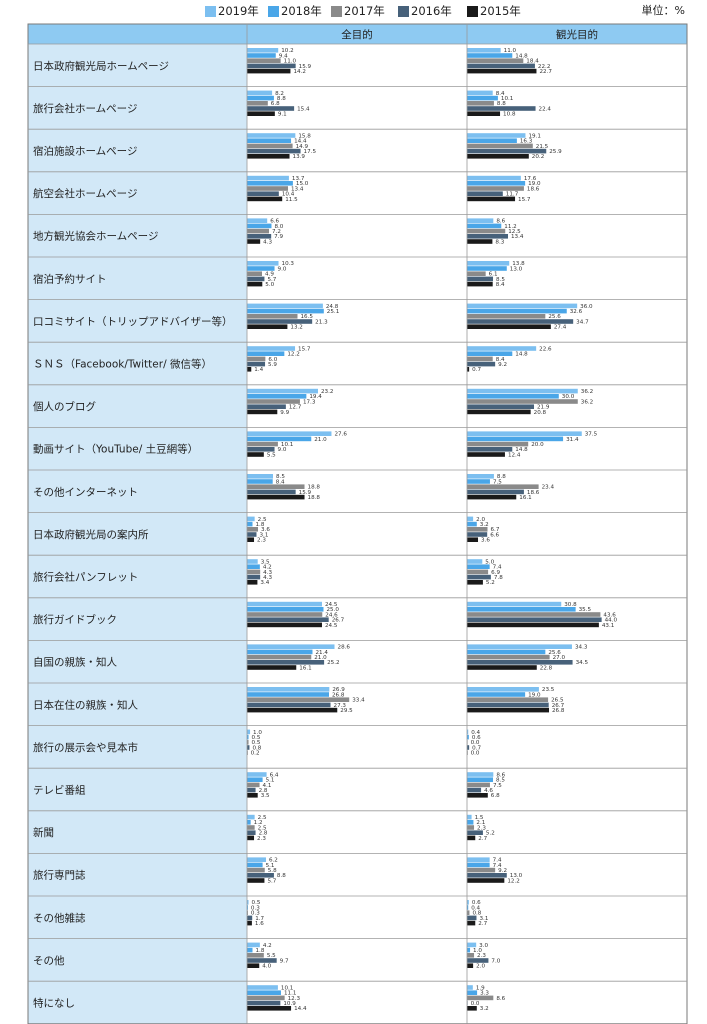 The width and height of the screenshot is (707, 1024). Describe the element at coordinates (294, 999) in the screenshot. I see `bar-value-label: 12.3` at that location.